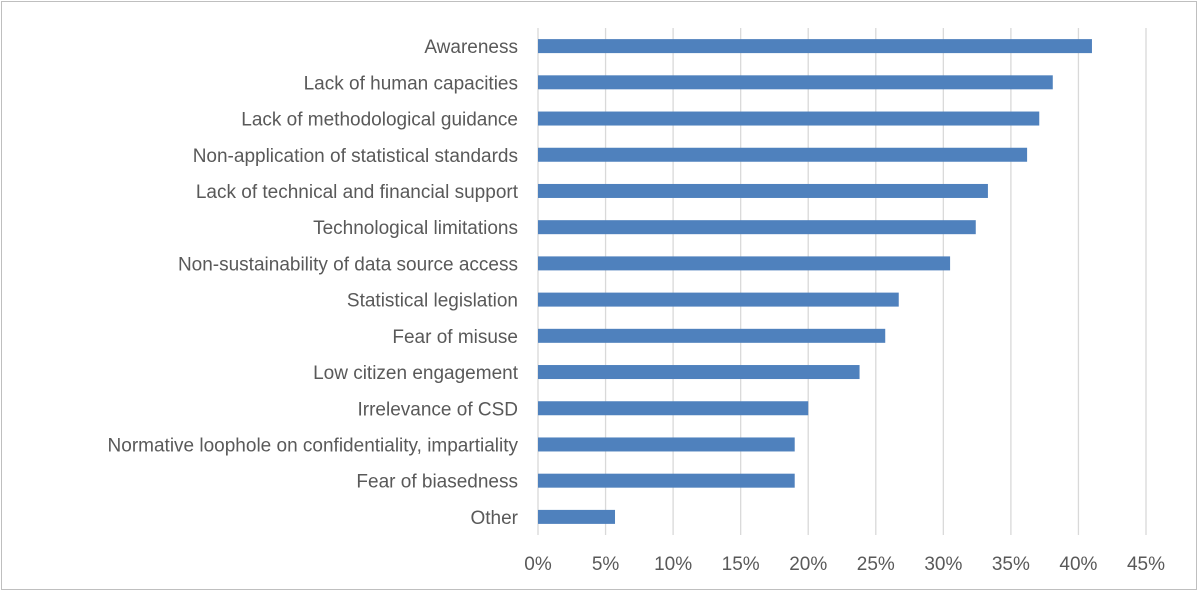 The height and width of the screenshot is (593, 1200). Describe the element at coordinates (432, 301) in the screenshot. I see `category-label: Statistical legislation` at that location.